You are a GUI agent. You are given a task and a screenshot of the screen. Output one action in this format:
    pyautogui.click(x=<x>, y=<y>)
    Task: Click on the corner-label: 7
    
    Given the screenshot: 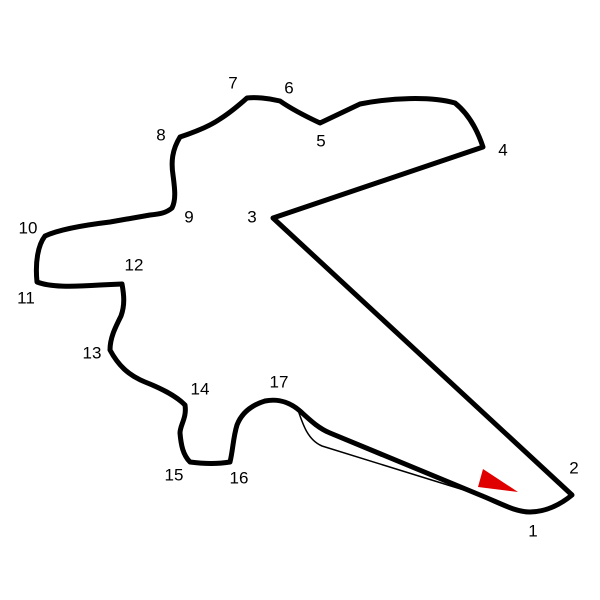 What is the action you would take?
    pyautogui.click(x=232, y=82)
    